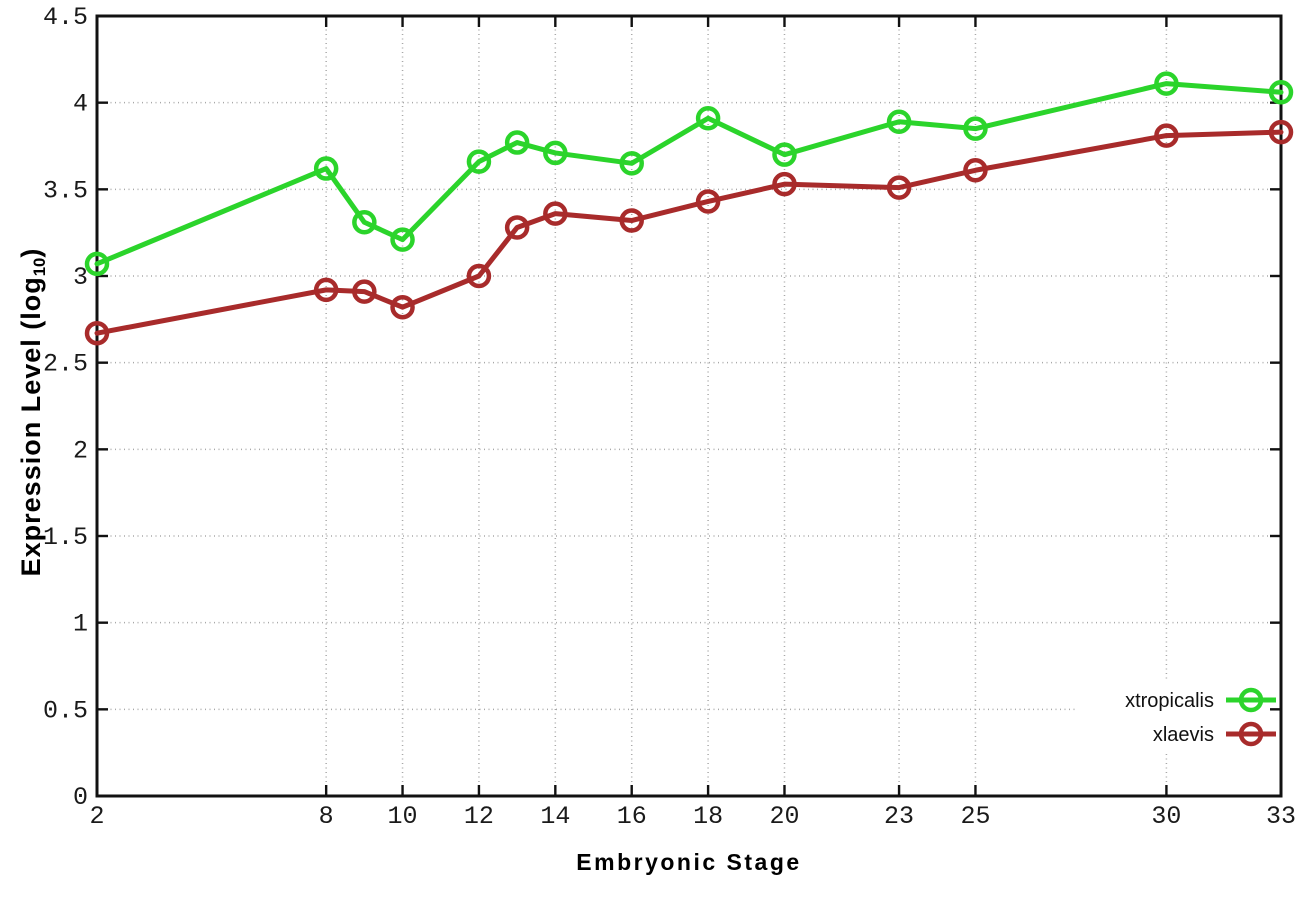 This screenshot has height=907, width=1296. What do you see at coordinates (80, 624) in the screenshot?
I see `y-tick-label: 1` at bounding box center [80, 624].